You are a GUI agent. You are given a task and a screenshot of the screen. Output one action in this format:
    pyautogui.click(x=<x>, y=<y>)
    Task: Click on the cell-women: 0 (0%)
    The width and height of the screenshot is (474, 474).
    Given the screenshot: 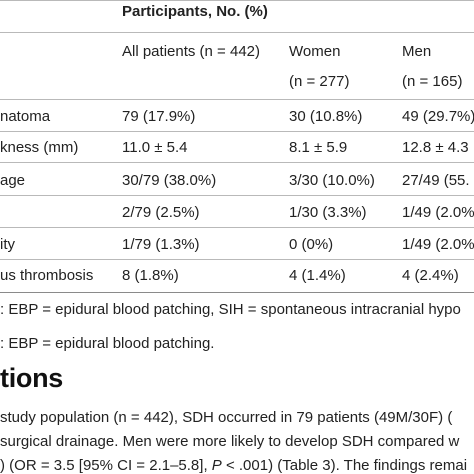 What is the action you would take?
    pyautogui.click(x=311, y=244)
    